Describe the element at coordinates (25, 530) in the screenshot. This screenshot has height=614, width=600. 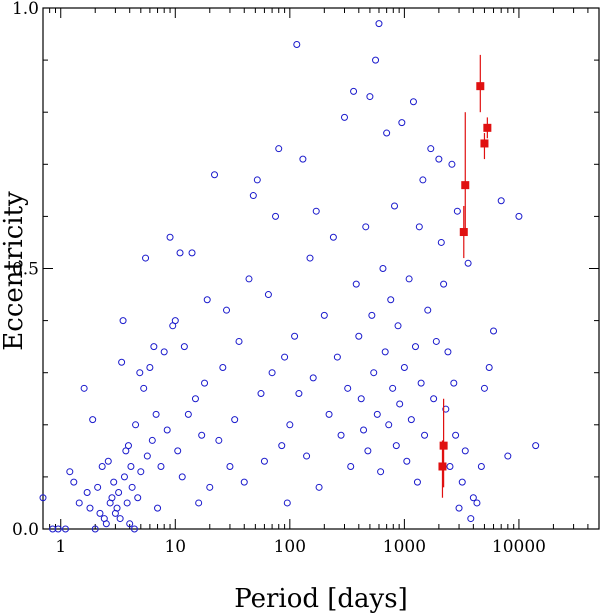
I see `y-tick-label: 0.0` at that location.